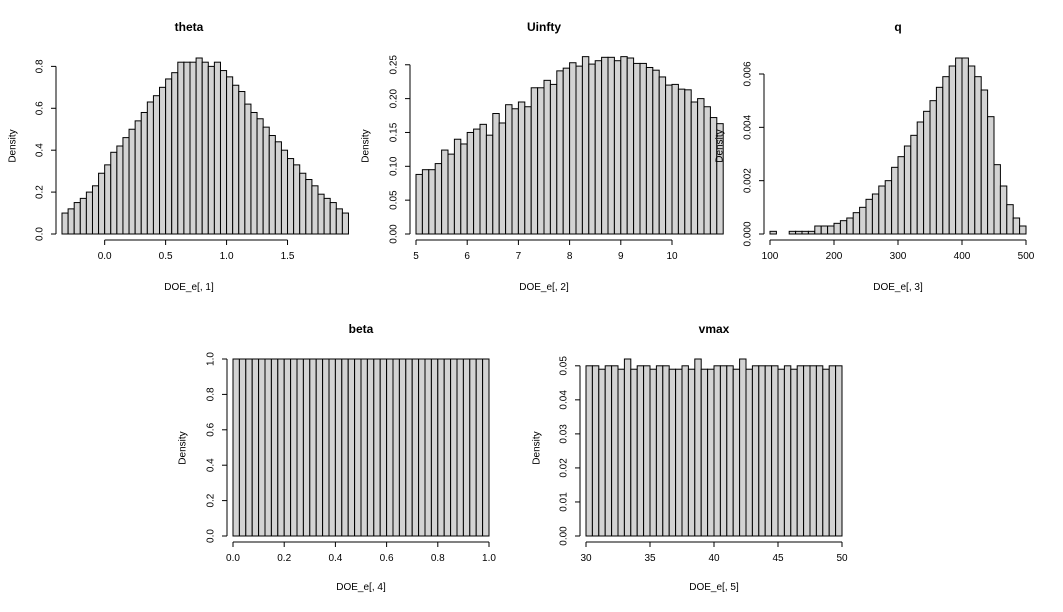 Image resolution: width=1063 pixels, height=612 pixels. Describe the element at coordinates (13, 145) in the screenshot. I see `y-axis-label: Density` at that location.